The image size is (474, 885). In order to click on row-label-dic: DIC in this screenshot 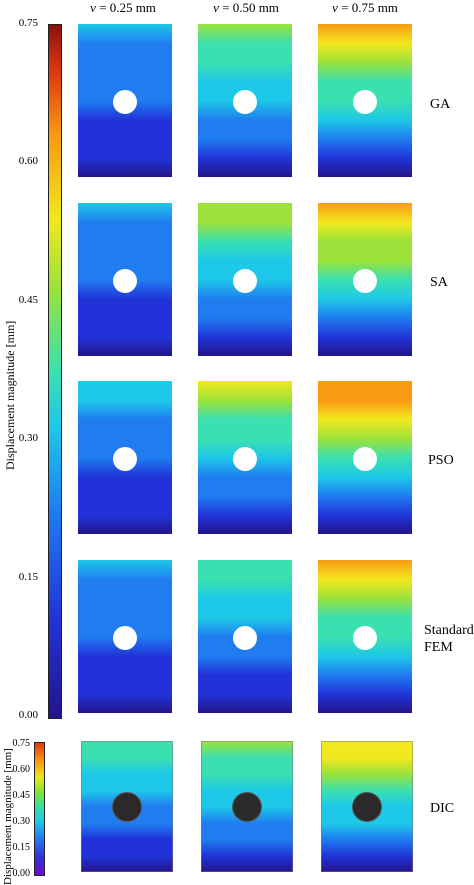, I will do `click(442, 808)`.